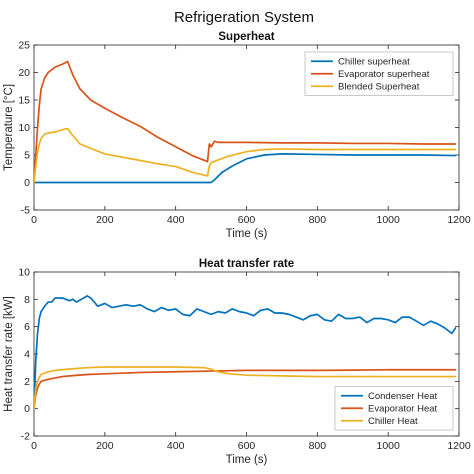  What do you see at coordinates (27, 156) in the screenshot?
I see `y-tick-label: 5` at bounding box center [27, 156].